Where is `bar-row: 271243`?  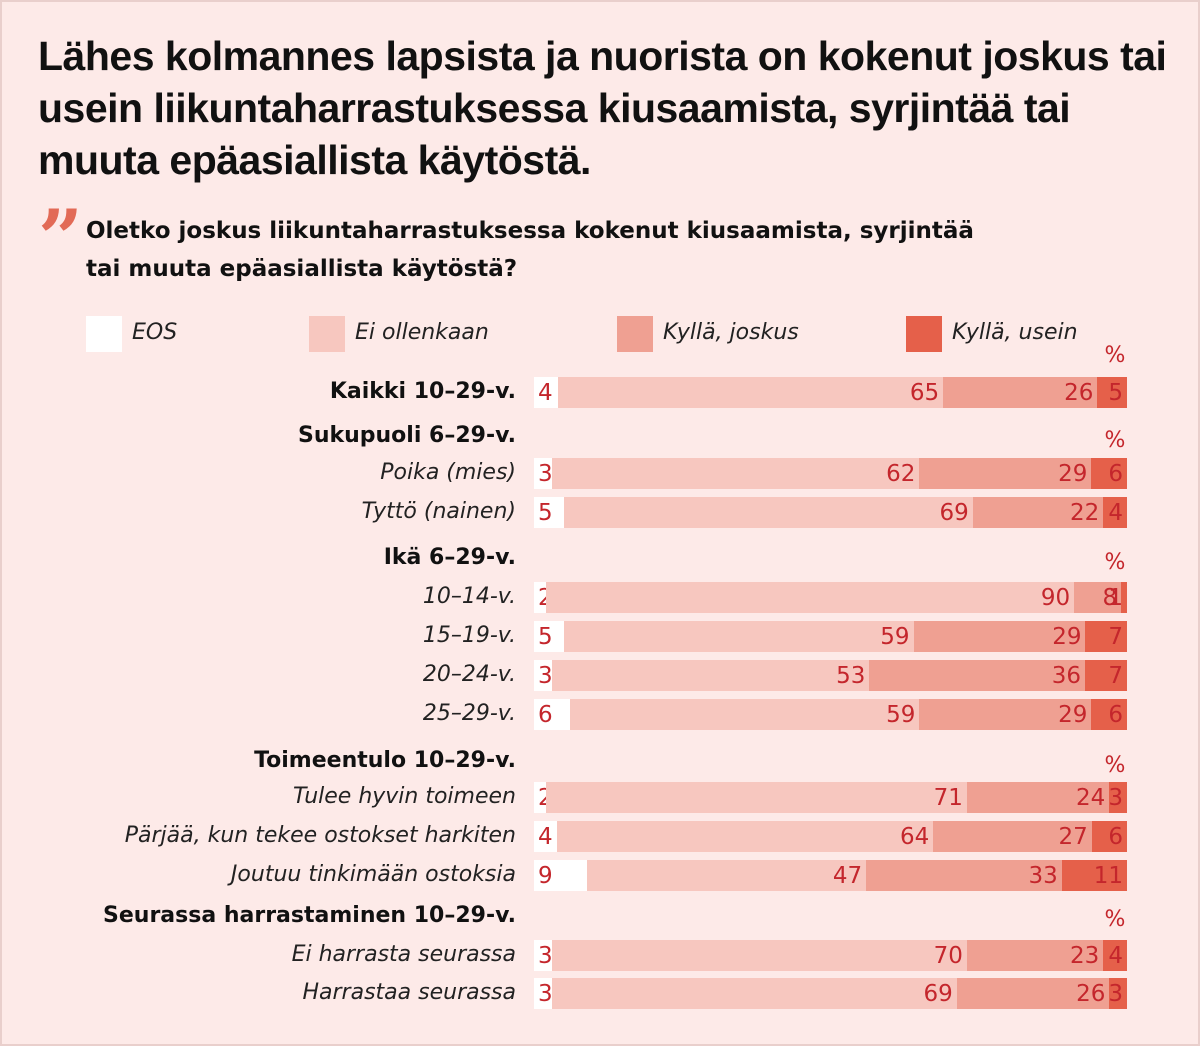
bar-row: 271243 is located at coordinates (830, 797).